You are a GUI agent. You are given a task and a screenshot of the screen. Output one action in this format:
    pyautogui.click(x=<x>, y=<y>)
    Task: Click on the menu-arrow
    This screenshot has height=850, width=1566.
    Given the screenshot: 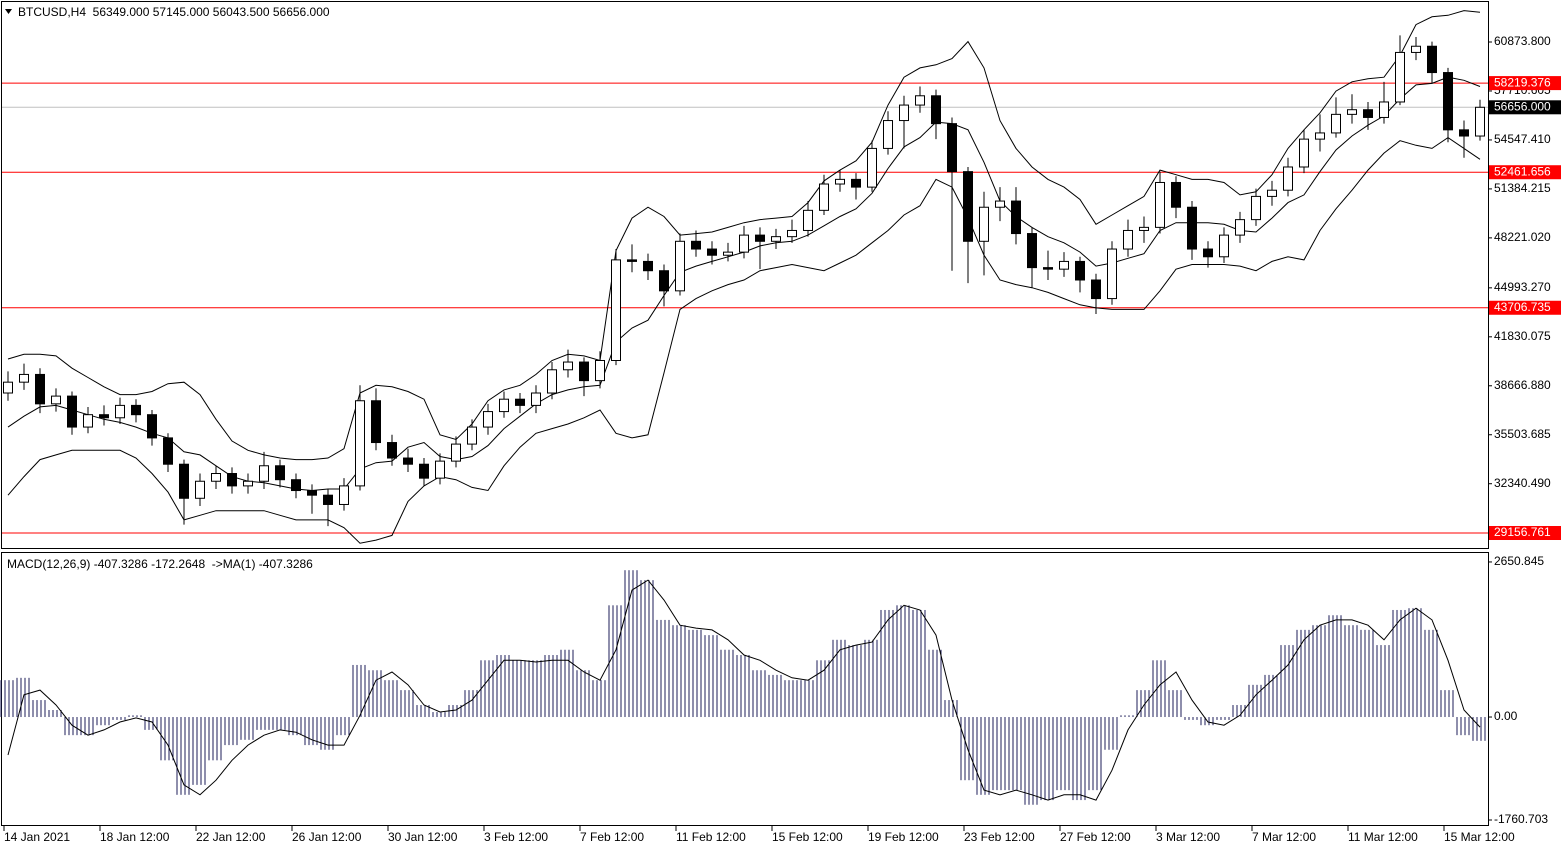 What is the action you would take?
    pyautogui.click(x=8, y=11)
    